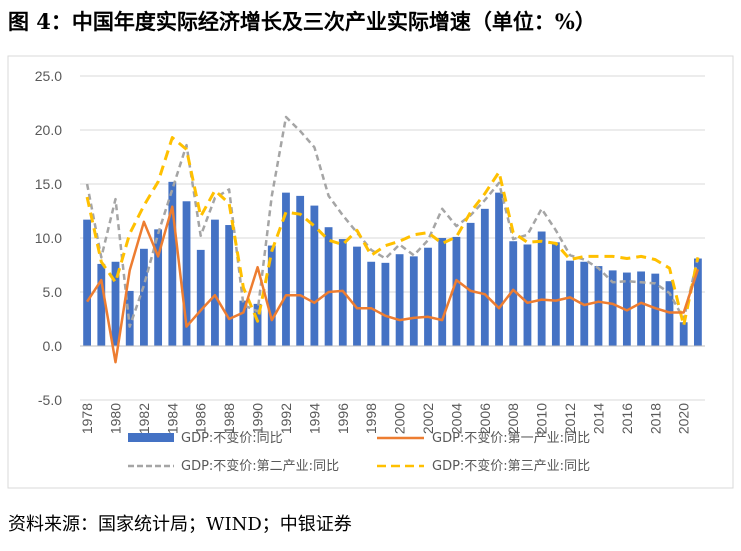 This screenshot has height=551, width=741. What do you see at coordinates (343, 418) in the screenshot?
I see `x-tick-label: 1996` at bounding box center [343, 418].